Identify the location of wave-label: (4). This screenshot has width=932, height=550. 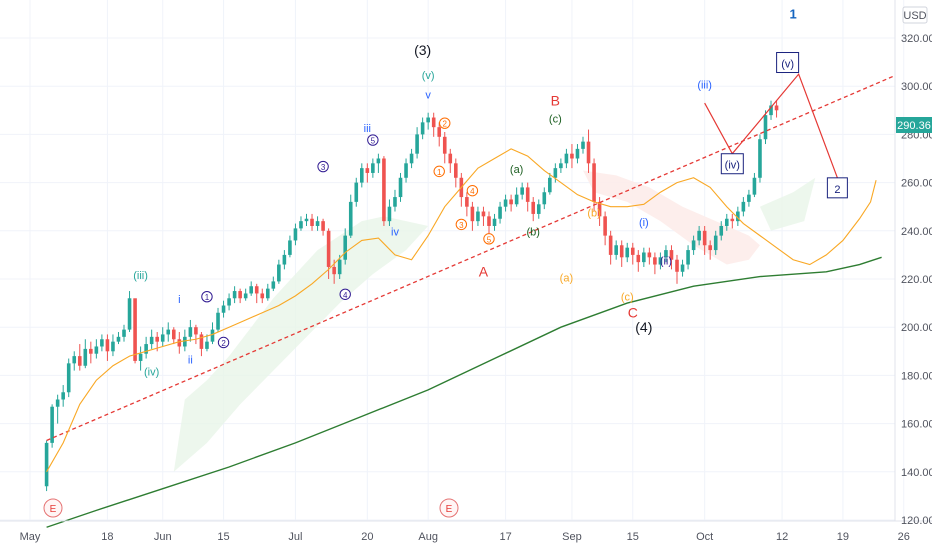
(643, 327).